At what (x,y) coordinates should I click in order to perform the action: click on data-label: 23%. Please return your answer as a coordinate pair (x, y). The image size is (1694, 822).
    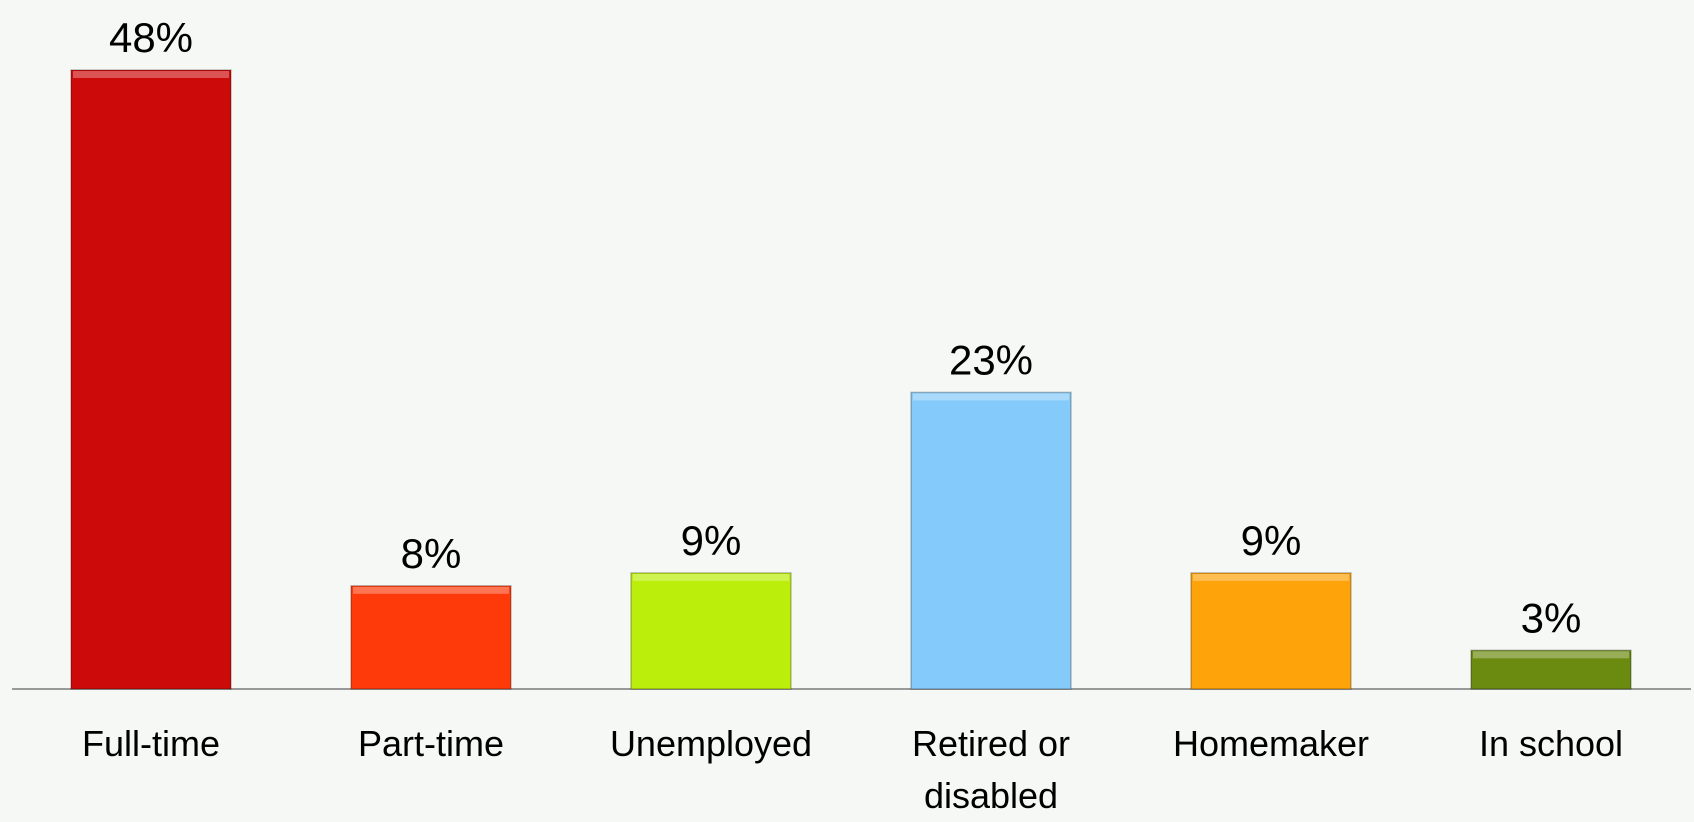
    Looking at the image, I should click on (991, 359).